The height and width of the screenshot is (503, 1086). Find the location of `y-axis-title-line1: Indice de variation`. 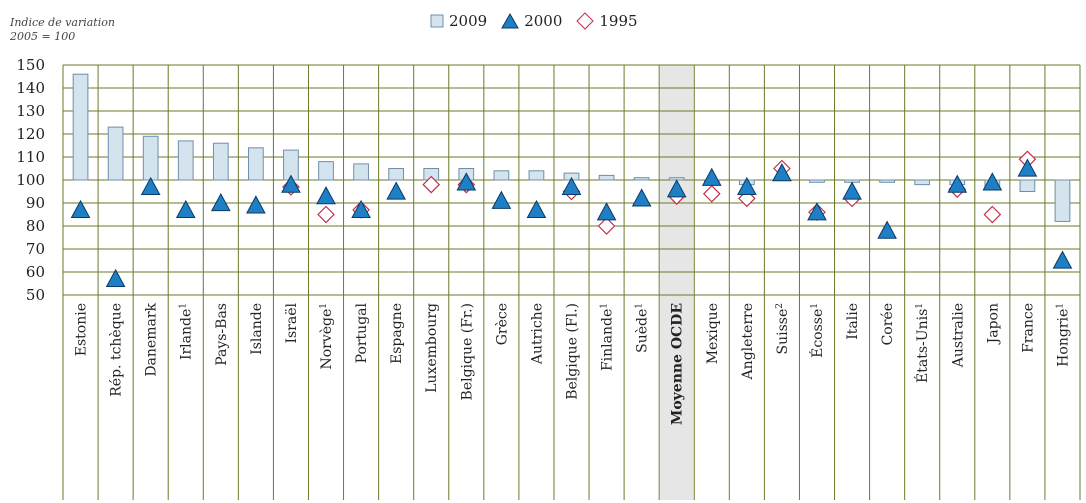

y-axis-title-line1: Indice de variation is located at coordinates (62, 22).